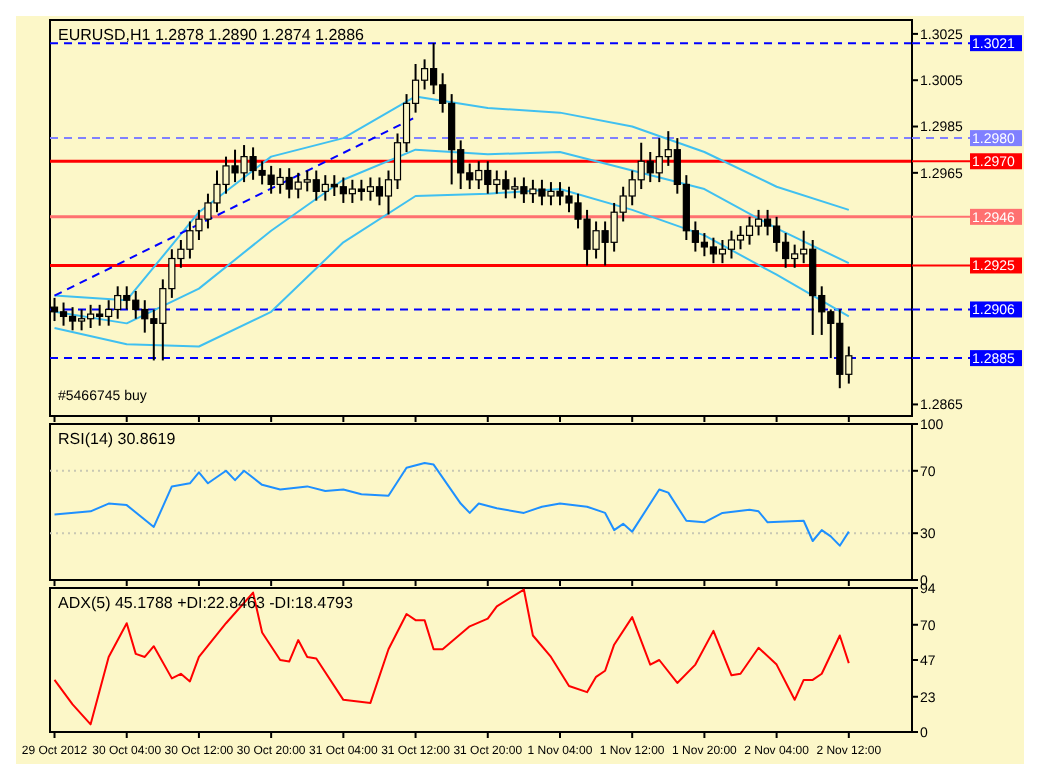 This screenshot has width=1040, height=780. Describe the element at coordinates (117, 439) in the screenshot. I see `chart-title: RSI(14) 30.8619` at that location.